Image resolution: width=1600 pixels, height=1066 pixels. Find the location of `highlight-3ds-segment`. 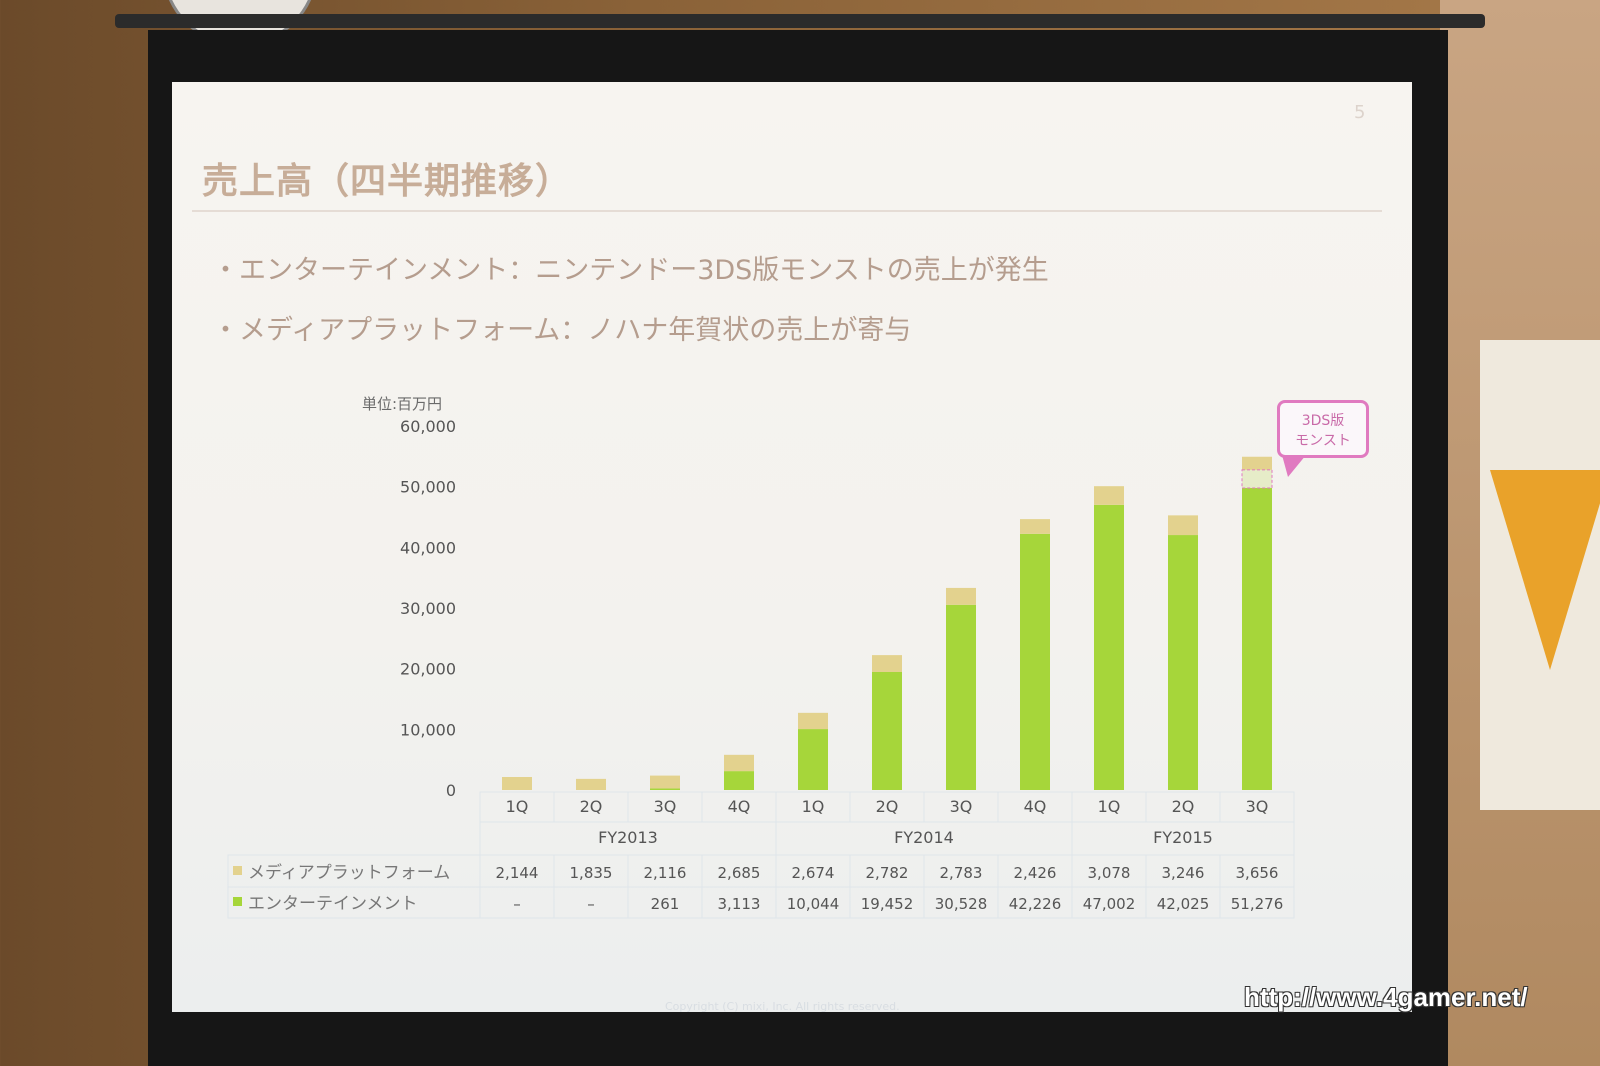

highlight-3ds-segment is located at coordinates (1257, 479).